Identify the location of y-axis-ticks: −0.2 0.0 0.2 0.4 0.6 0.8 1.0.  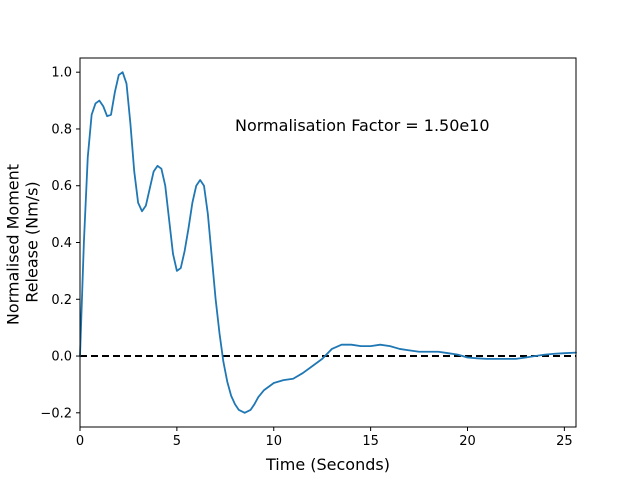
(60, 243).